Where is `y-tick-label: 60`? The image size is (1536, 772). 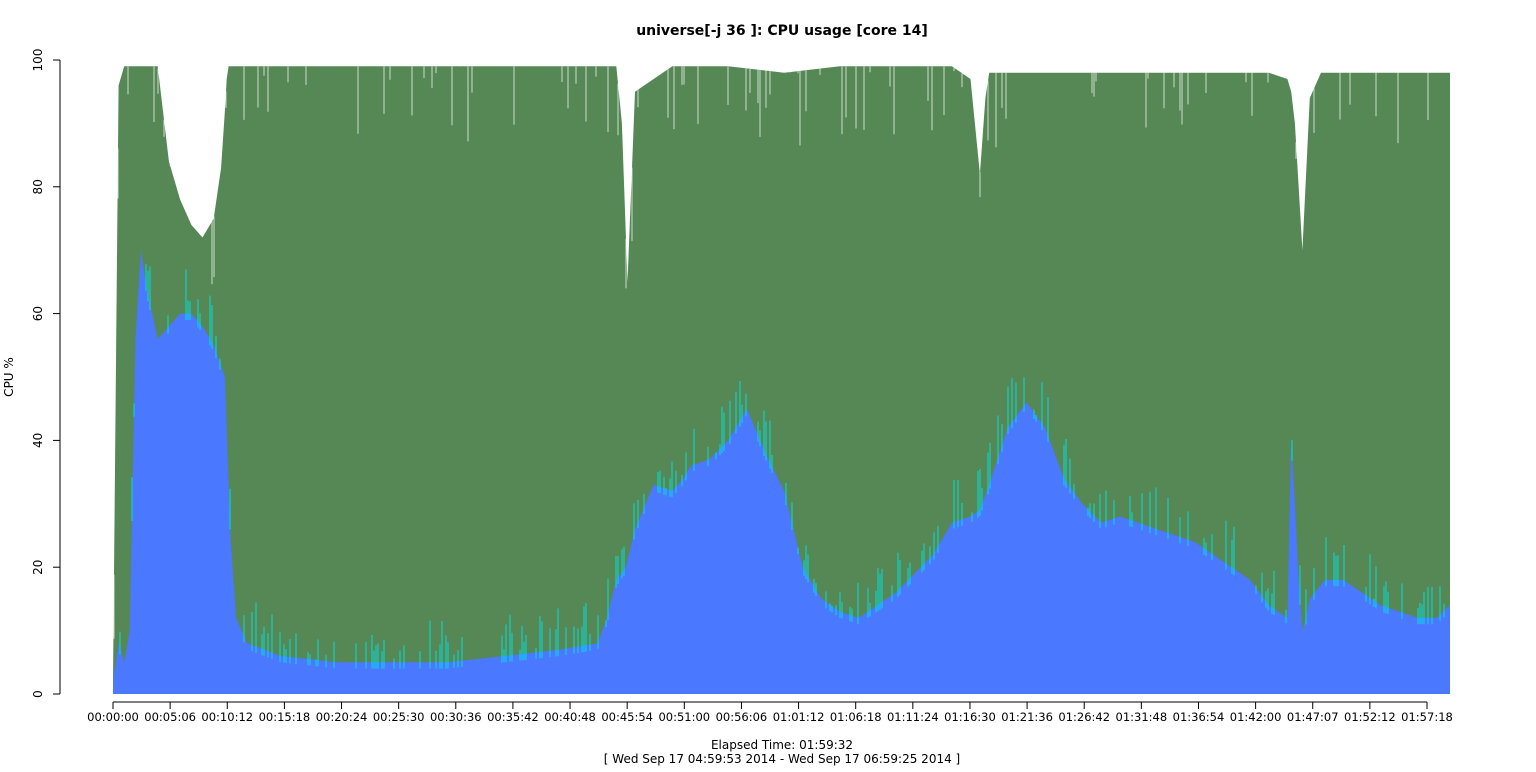
y-tick-label: 60 is located at coordinates (38, 313).